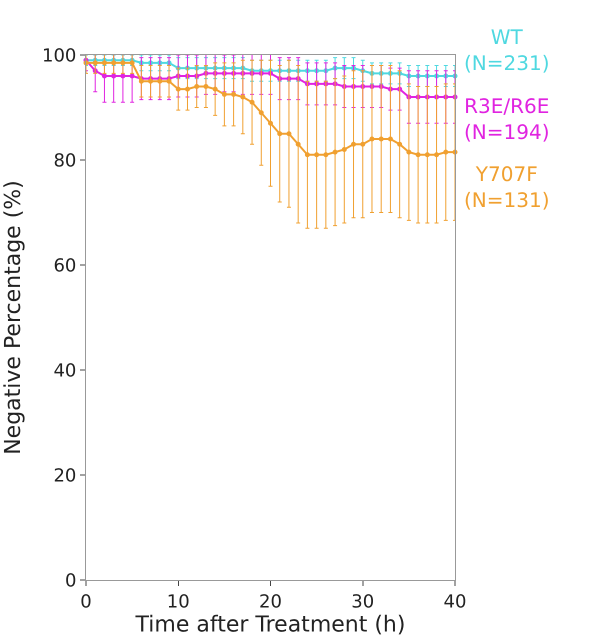 The height and width of the screenshot is (642, 590). I want to click on y-tick-label: 40, so click(64, 371).